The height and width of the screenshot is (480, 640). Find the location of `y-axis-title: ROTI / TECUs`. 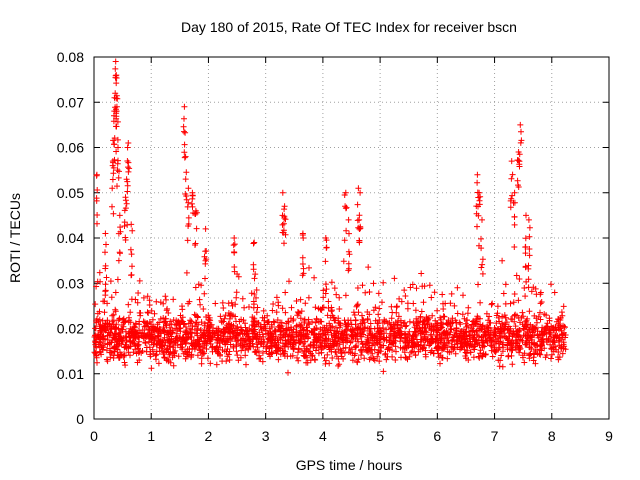

y-axis-title: ROTI / TECUs is located at coordinates (15, 238).